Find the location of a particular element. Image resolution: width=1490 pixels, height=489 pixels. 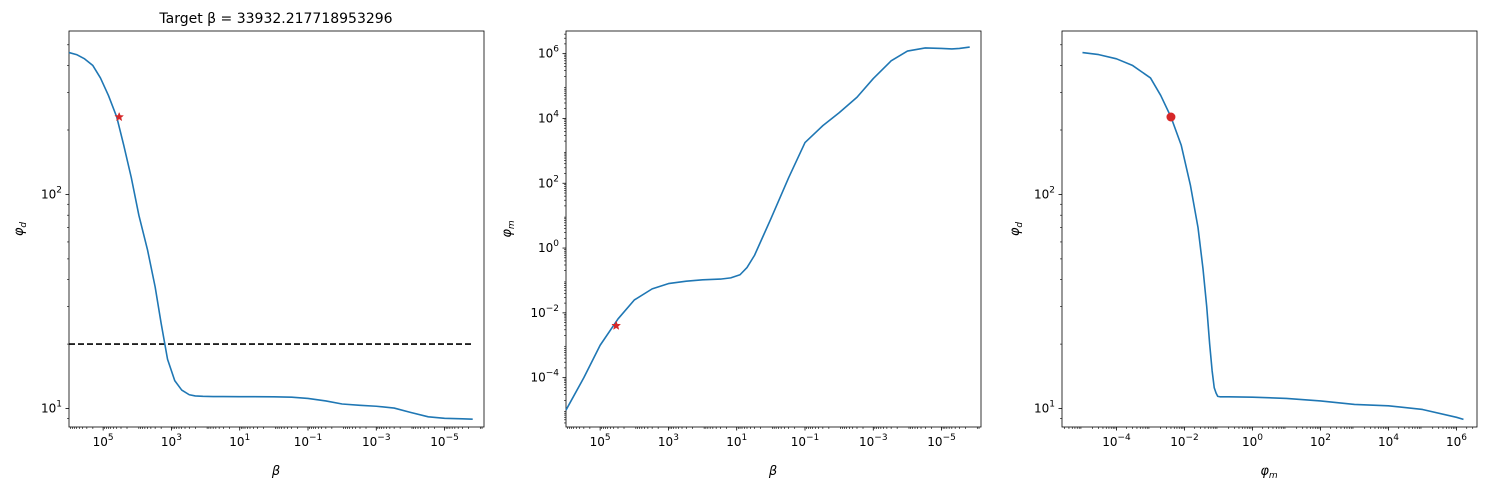

x-tick-label-exponent: −5 is located at coordinates (949, 438).